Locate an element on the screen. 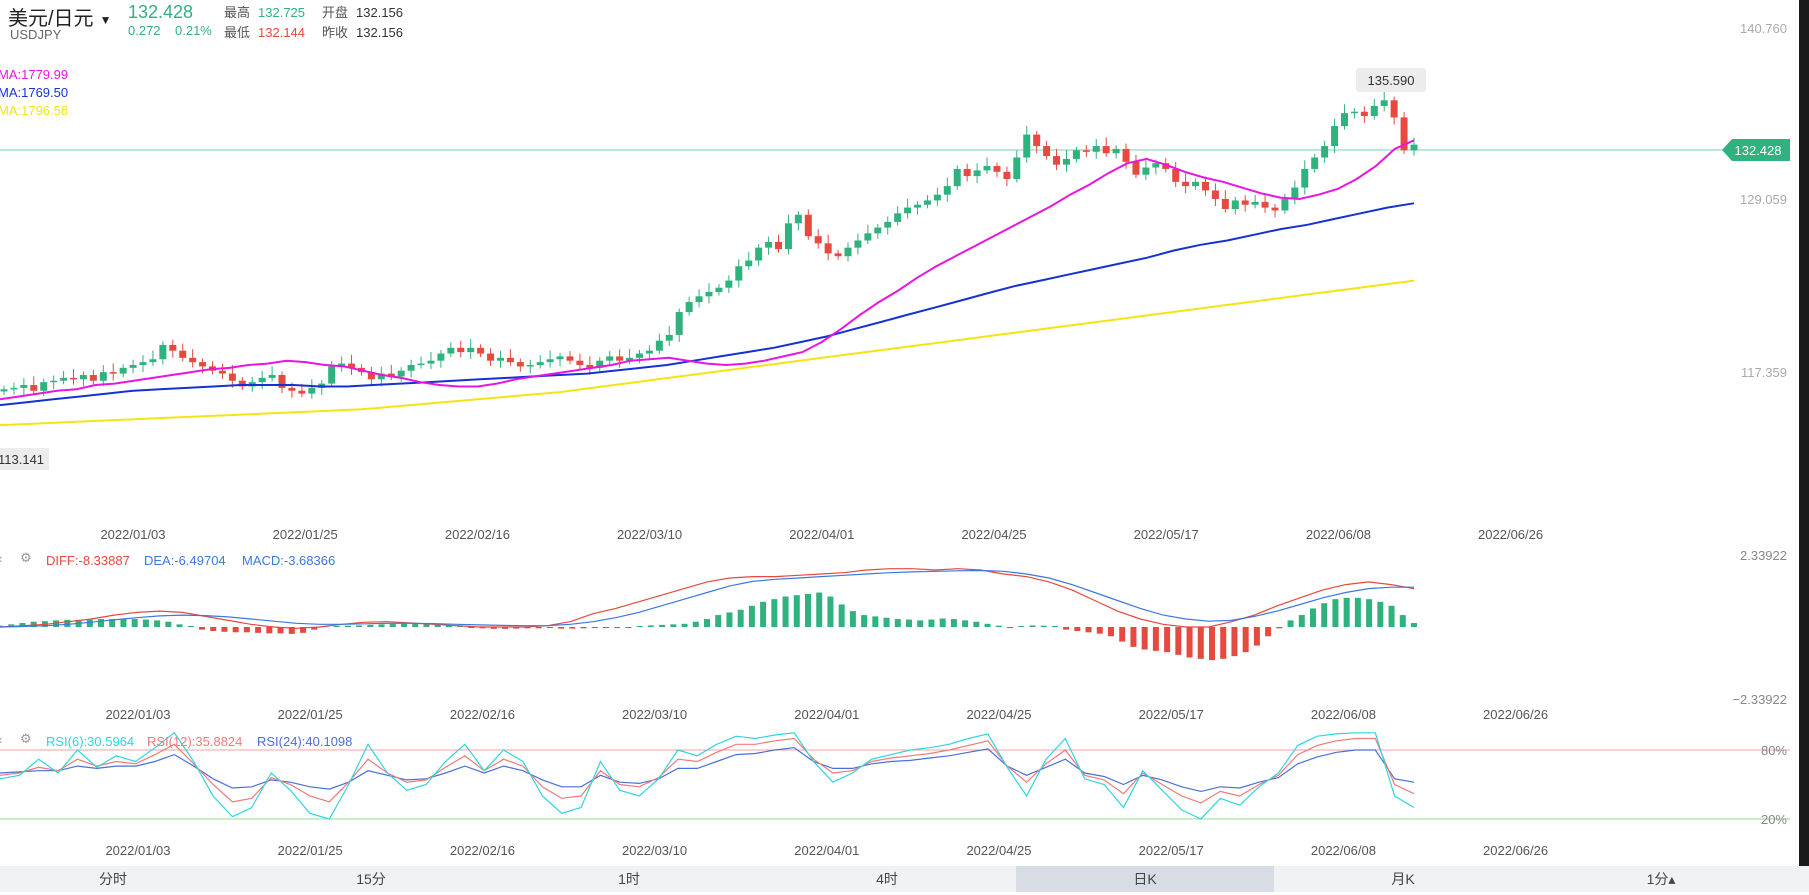 This screenshot has height=895, width=1809. tab-1min-menu: 1分▴ is located at coordinates (1661, 879).